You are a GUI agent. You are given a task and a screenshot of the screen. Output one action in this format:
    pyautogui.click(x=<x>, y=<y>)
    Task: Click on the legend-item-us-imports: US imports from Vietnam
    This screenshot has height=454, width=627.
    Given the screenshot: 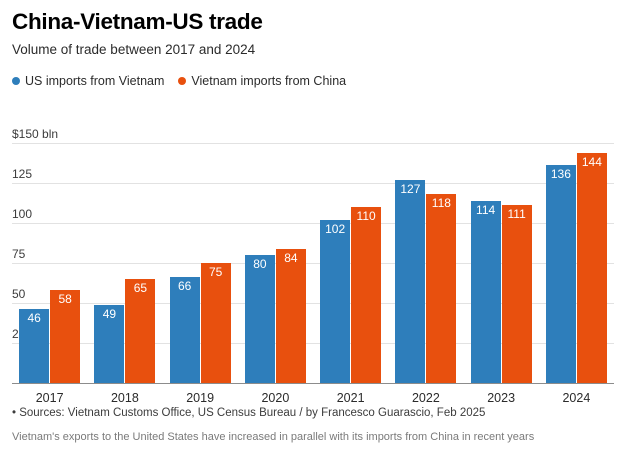 What is the action you would take?
    pyautogui.click(x=88, y=81)
    